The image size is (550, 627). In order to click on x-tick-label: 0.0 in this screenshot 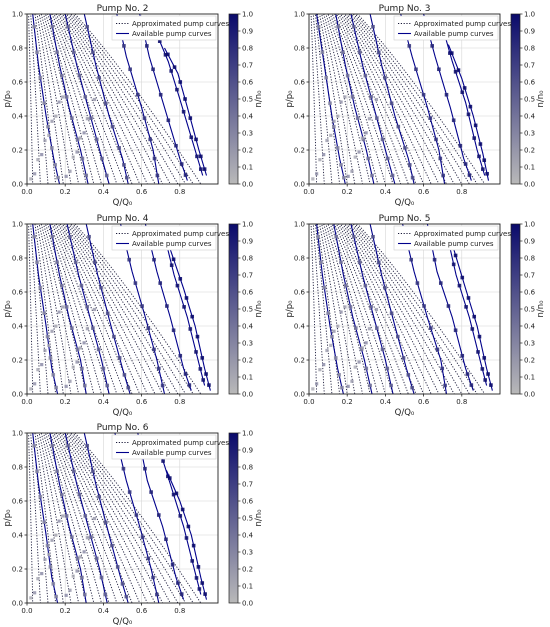, I will do `click(26, 611)`.